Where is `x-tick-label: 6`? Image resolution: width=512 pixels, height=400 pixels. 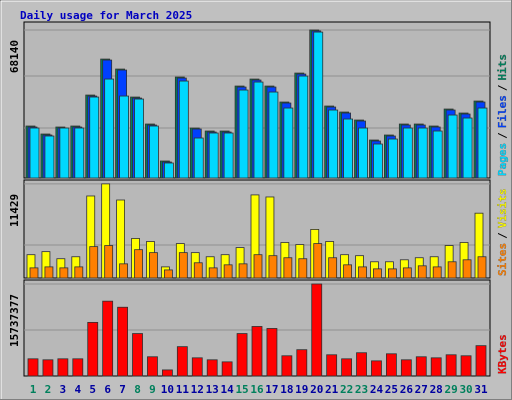
x-tick-label: 6 is located at coordinates (107, 389).